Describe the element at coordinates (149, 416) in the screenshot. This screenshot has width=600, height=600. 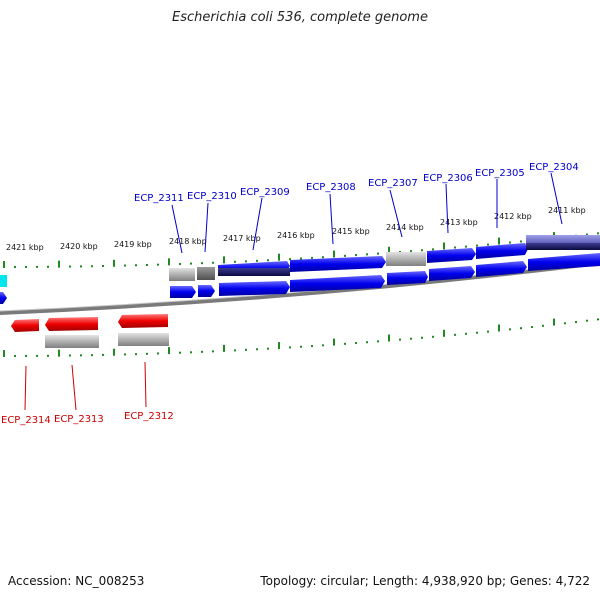
I see `gene-label-reverse: ECP_2312` at that location.